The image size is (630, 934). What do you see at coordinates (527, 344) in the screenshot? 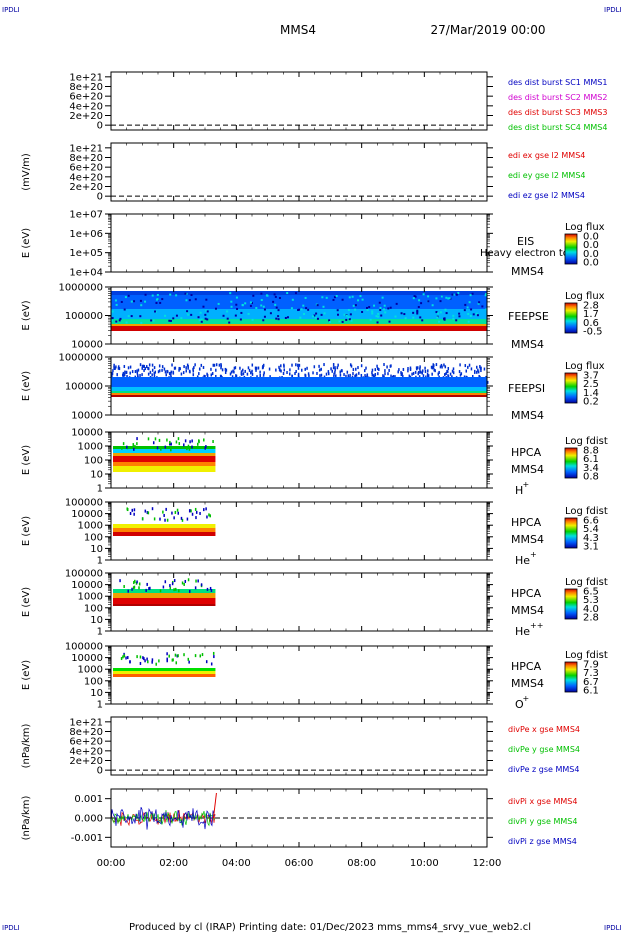
I see `spacecraft-label: MMS4` at bounding box center [527, 344].